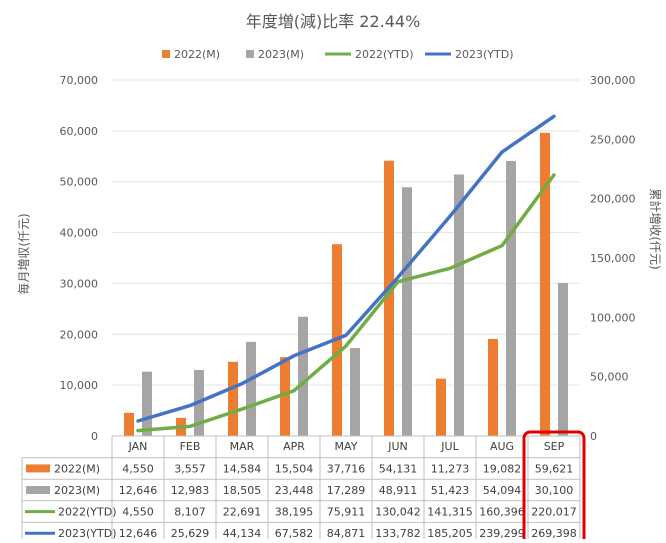 The width and height of the screenshot is (666, 543). I want to click on x-tick-label: FEB, so click(190, 446).